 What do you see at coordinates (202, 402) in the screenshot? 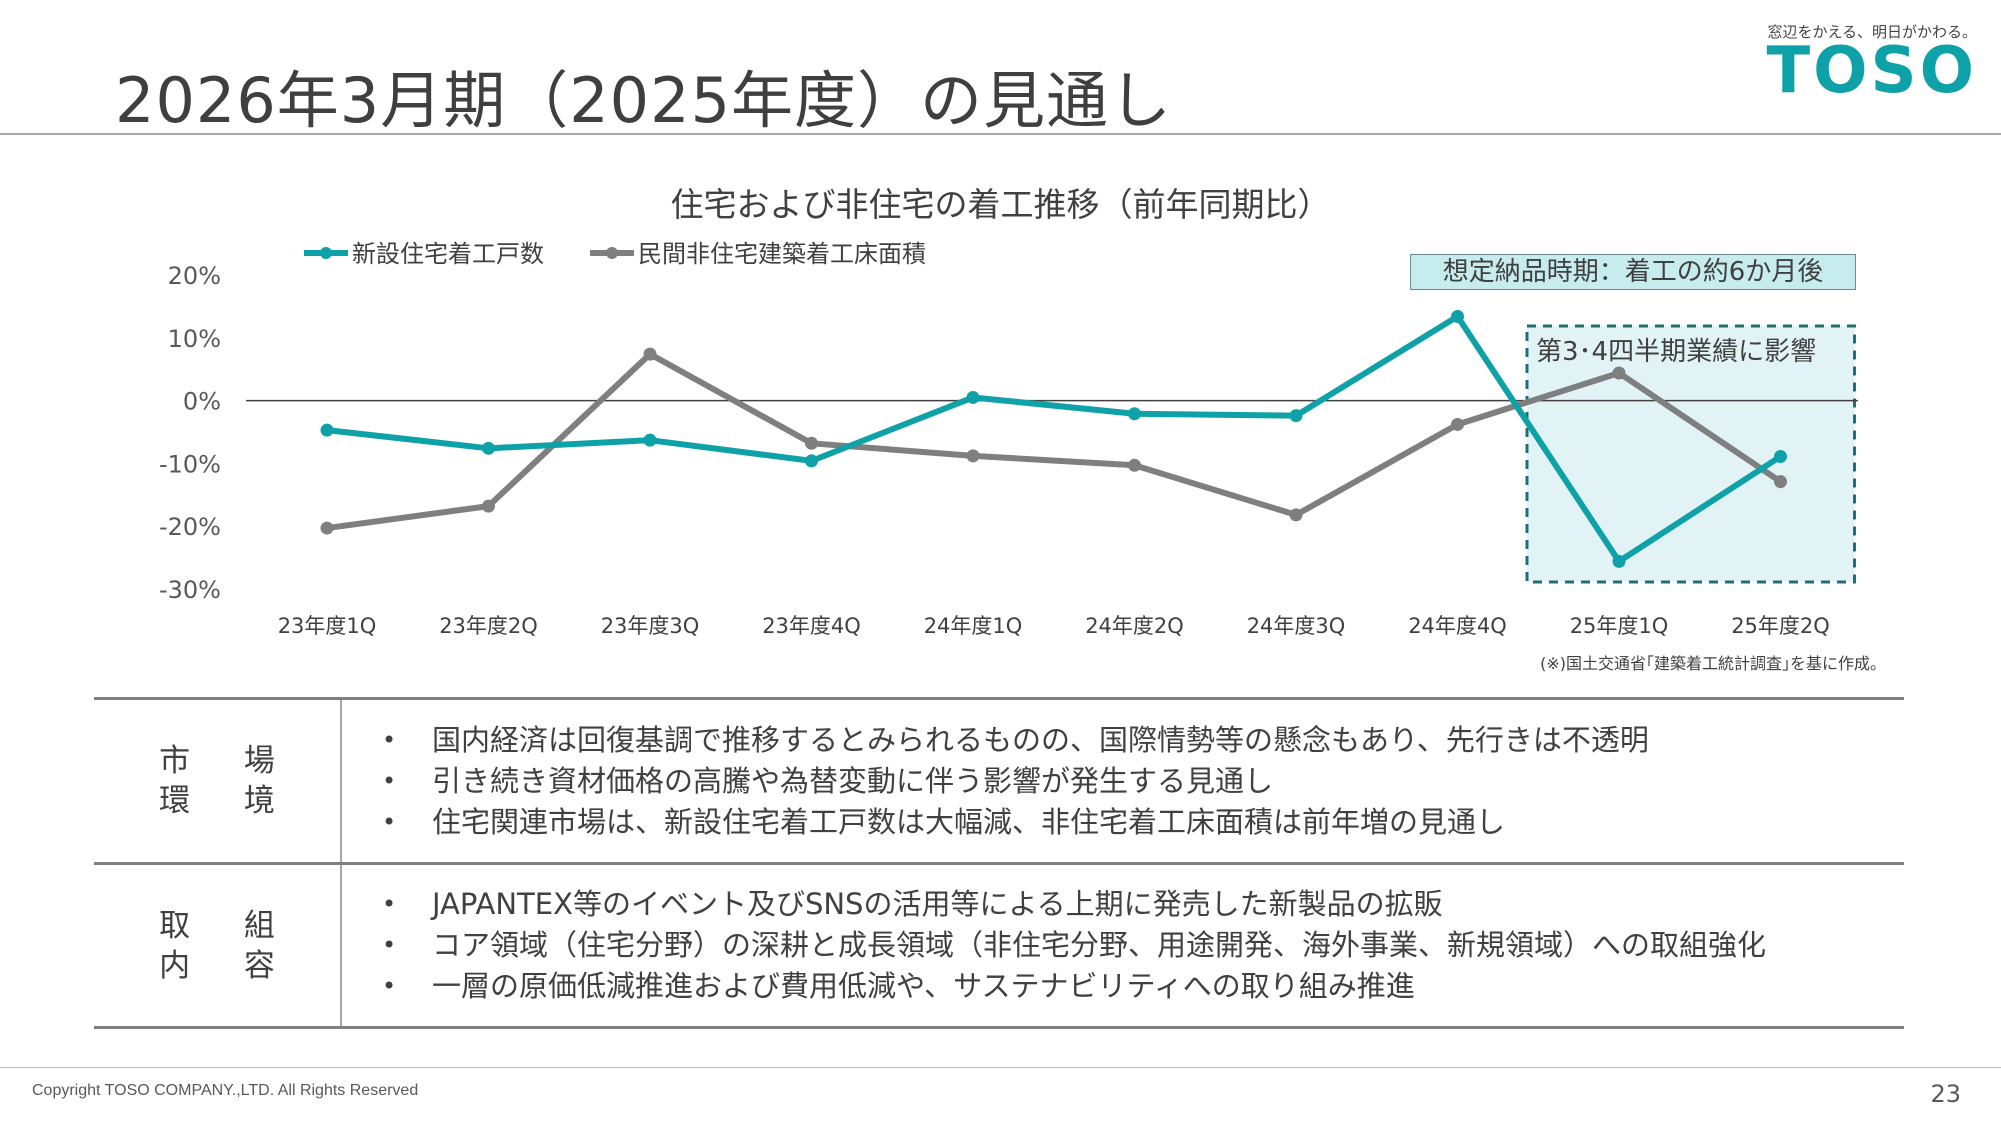
I see `y-tick-label: 0%` at bounding box center [202, 402].